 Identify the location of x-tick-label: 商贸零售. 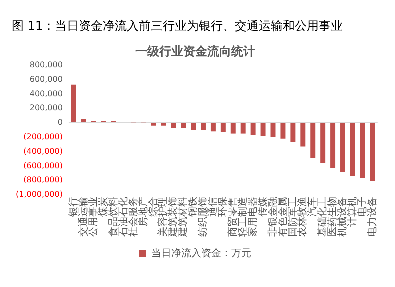
(232, 217).